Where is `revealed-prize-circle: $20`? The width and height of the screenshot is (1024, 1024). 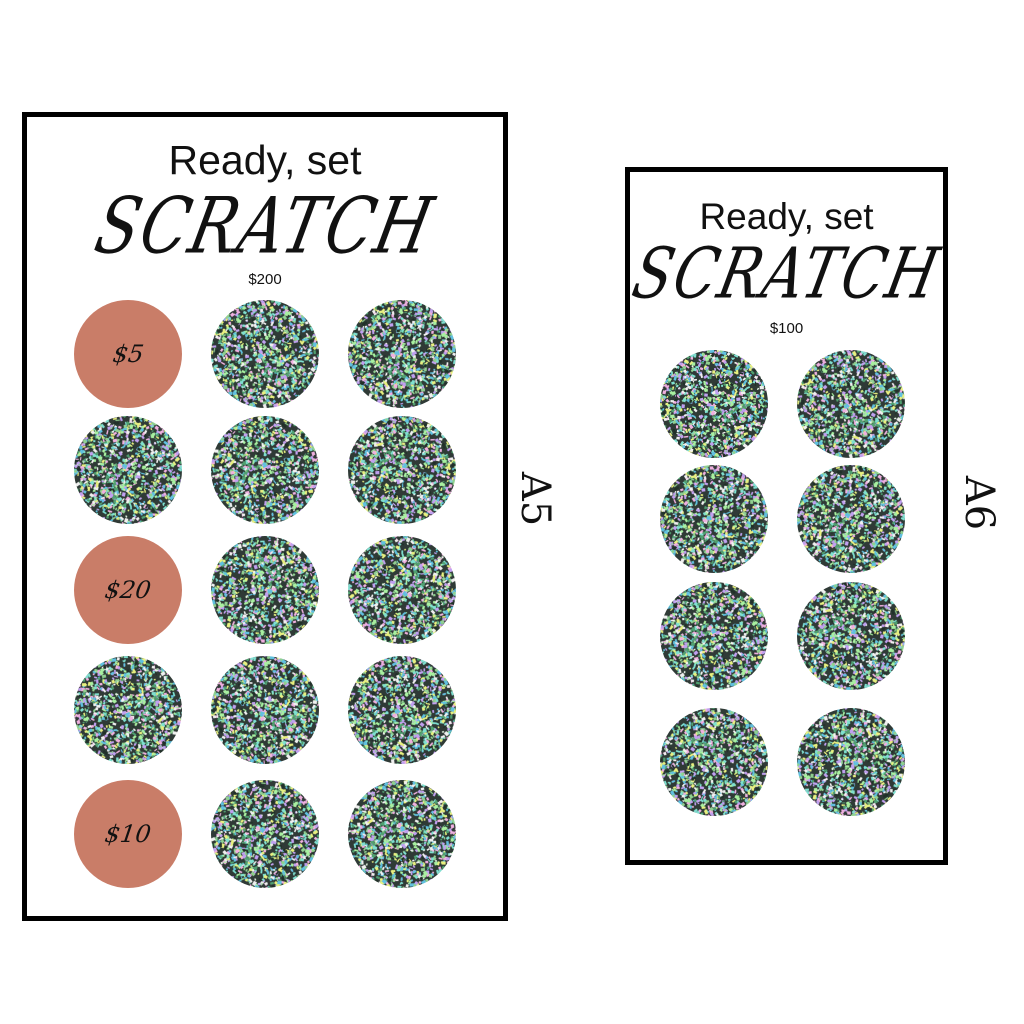
revealed-prize-circle: $20 is located at coordinates (128, 590).